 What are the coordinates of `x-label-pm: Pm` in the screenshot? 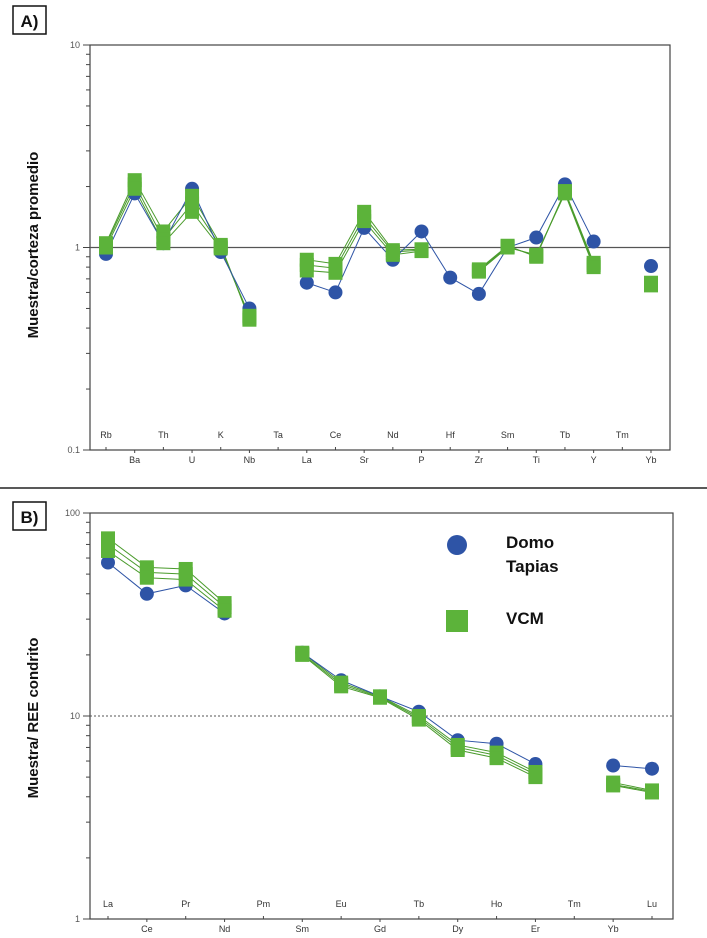 It's located at (264, 904).